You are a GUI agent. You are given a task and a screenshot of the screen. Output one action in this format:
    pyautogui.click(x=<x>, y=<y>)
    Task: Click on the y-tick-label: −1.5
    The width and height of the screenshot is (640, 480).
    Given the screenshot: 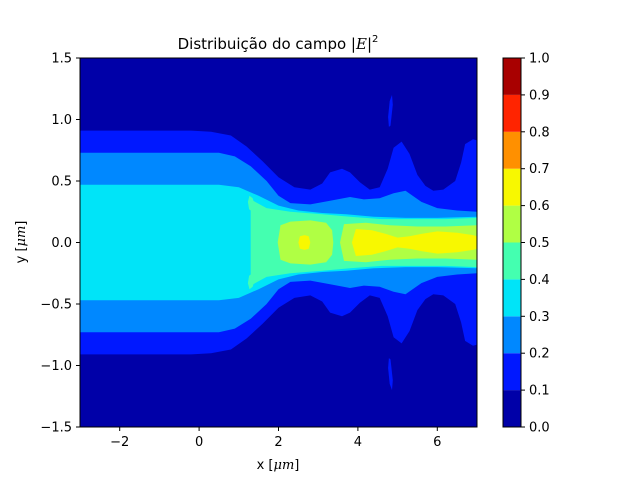 What is the action you would take?
    pyautogui.click(x=56, y=428)
    